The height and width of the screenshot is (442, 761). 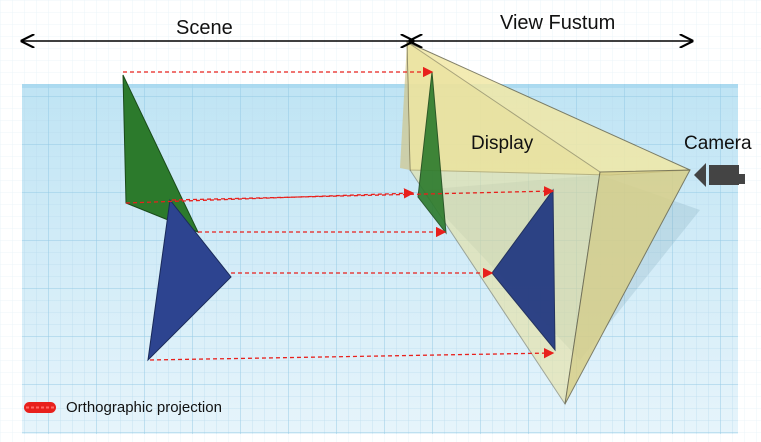 What do you see at coordinates (189, 280) in the screenshot?
I see `blue-triangle` at bounding box center [189, 280].